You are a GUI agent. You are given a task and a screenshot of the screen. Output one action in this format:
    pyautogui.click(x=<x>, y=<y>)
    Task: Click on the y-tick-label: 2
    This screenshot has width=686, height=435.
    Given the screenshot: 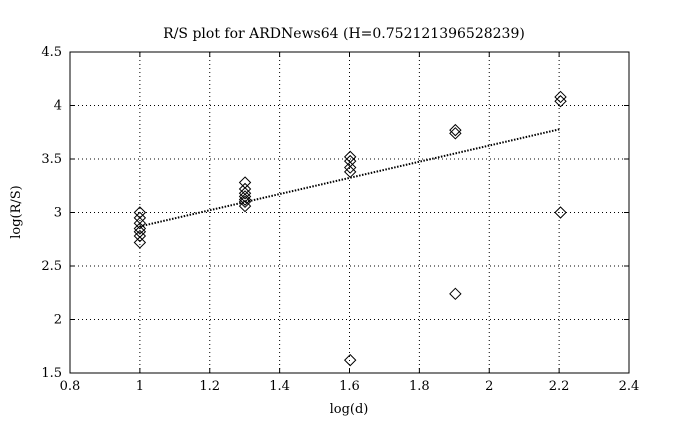 What is the action you would take?
    pyautogui.click(x=58, y=320)
    